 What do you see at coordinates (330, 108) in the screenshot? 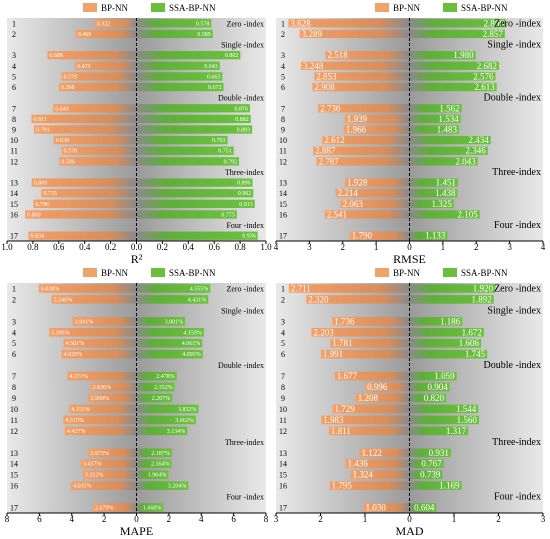
I see `data-label-bp: 2.736` at bounding box center [330, 108].